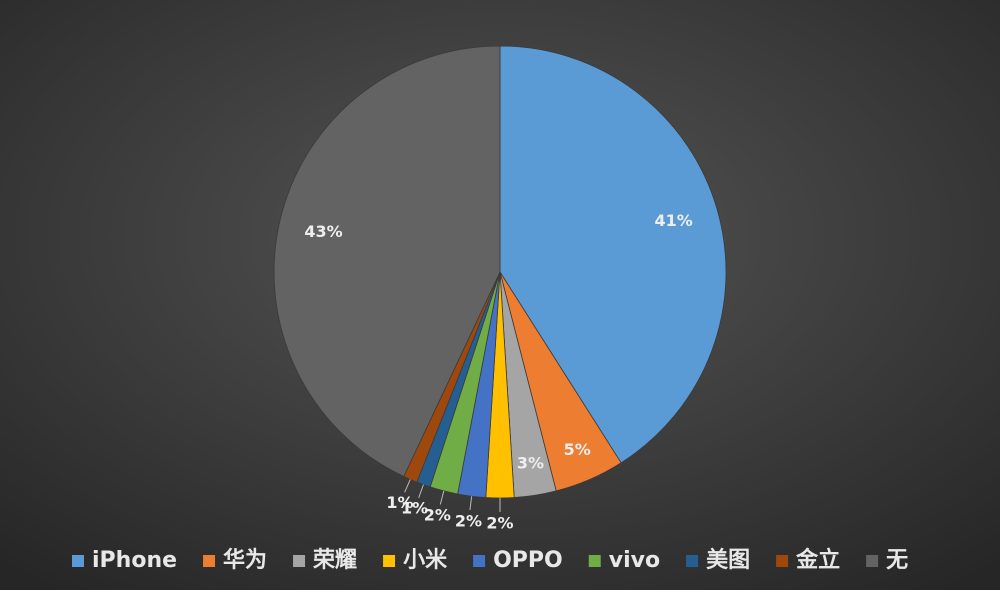 This screenshot has height=590, width=1000. What do you see at coordinates (728, 560) in the screenshot?
I see `legend-label: 美图` at bounding box center [728, 560].